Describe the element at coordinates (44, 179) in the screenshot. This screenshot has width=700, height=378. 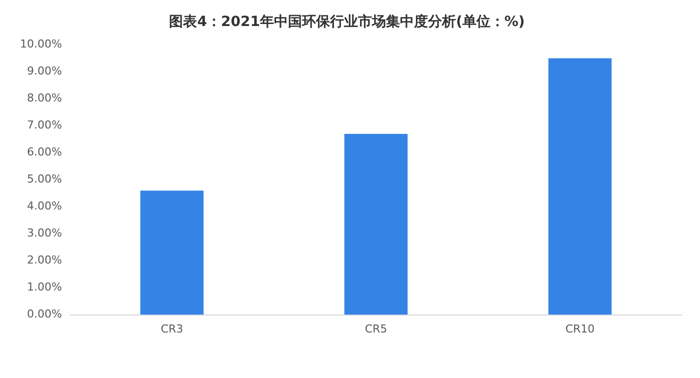
I see `y-tick-label: 5.00%` at that location.